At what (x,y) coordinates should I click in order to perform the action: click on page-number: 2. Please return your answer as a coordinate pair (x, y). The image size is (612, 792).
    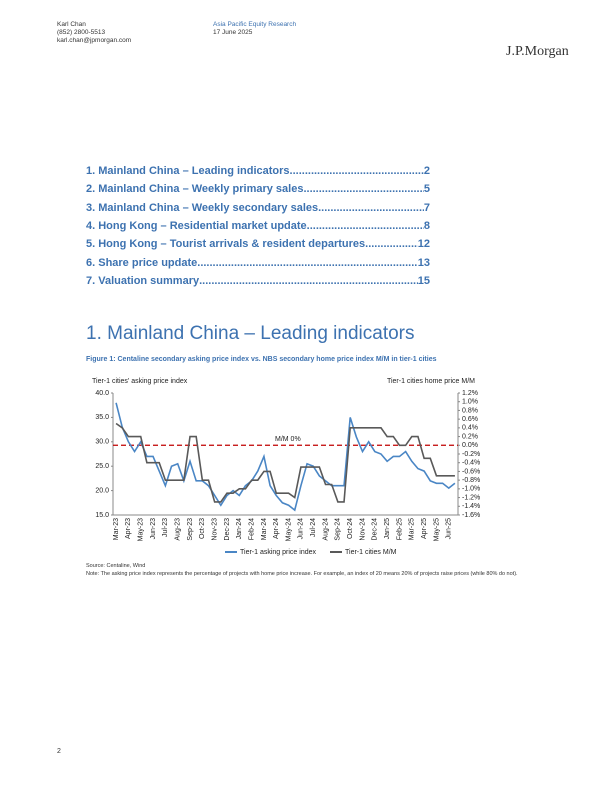
    Looking at the image, I should click on (59, 751).